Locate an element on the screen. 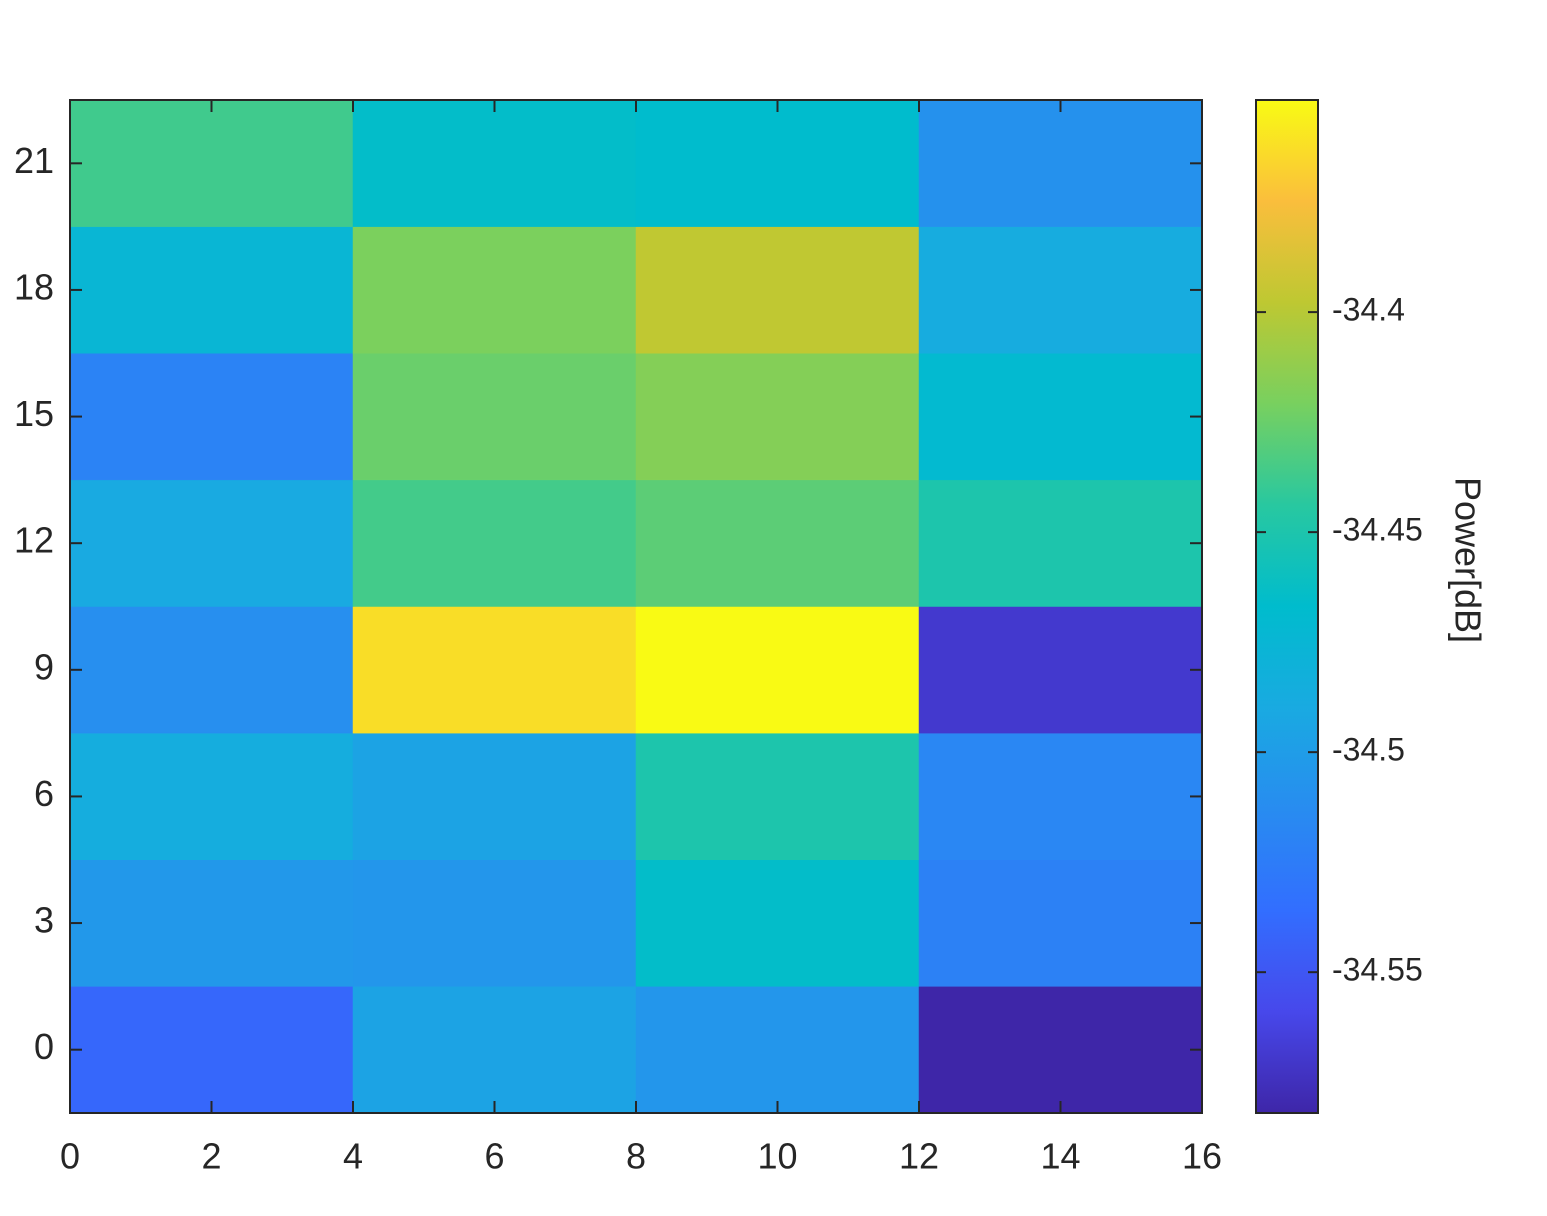 The image size is (1547, 1216). x-tick-label: 10 is located at coordinates (777, 1156).